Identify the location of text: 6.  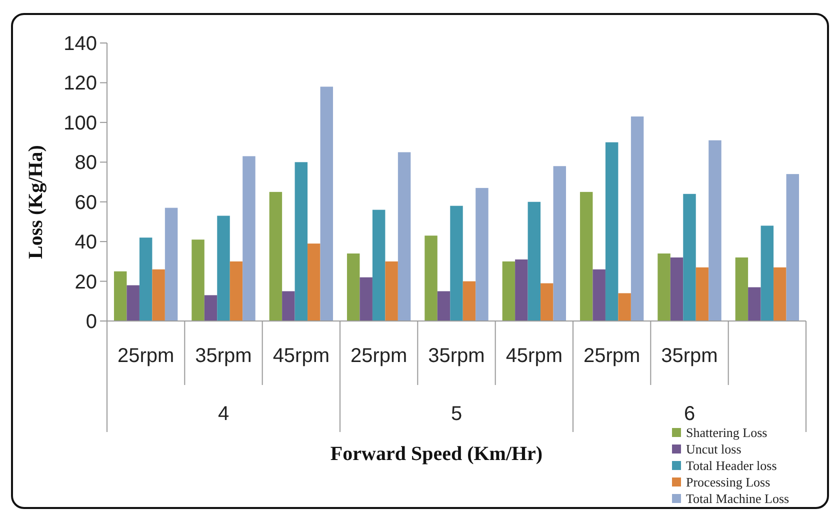
(690, 414).